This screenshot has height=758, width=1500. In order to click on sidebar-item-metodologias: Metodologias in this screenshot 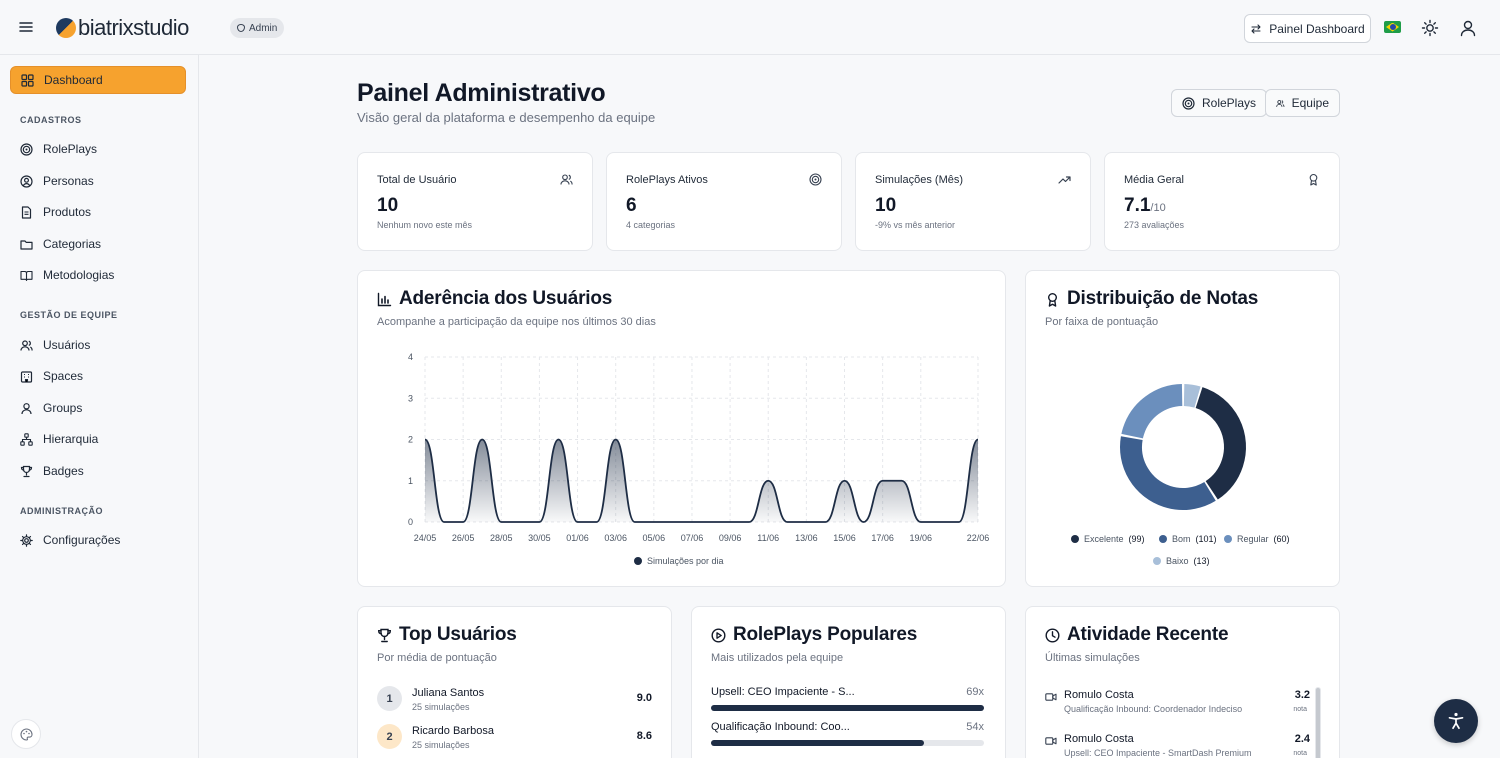, I will do `click(98, 275)`.